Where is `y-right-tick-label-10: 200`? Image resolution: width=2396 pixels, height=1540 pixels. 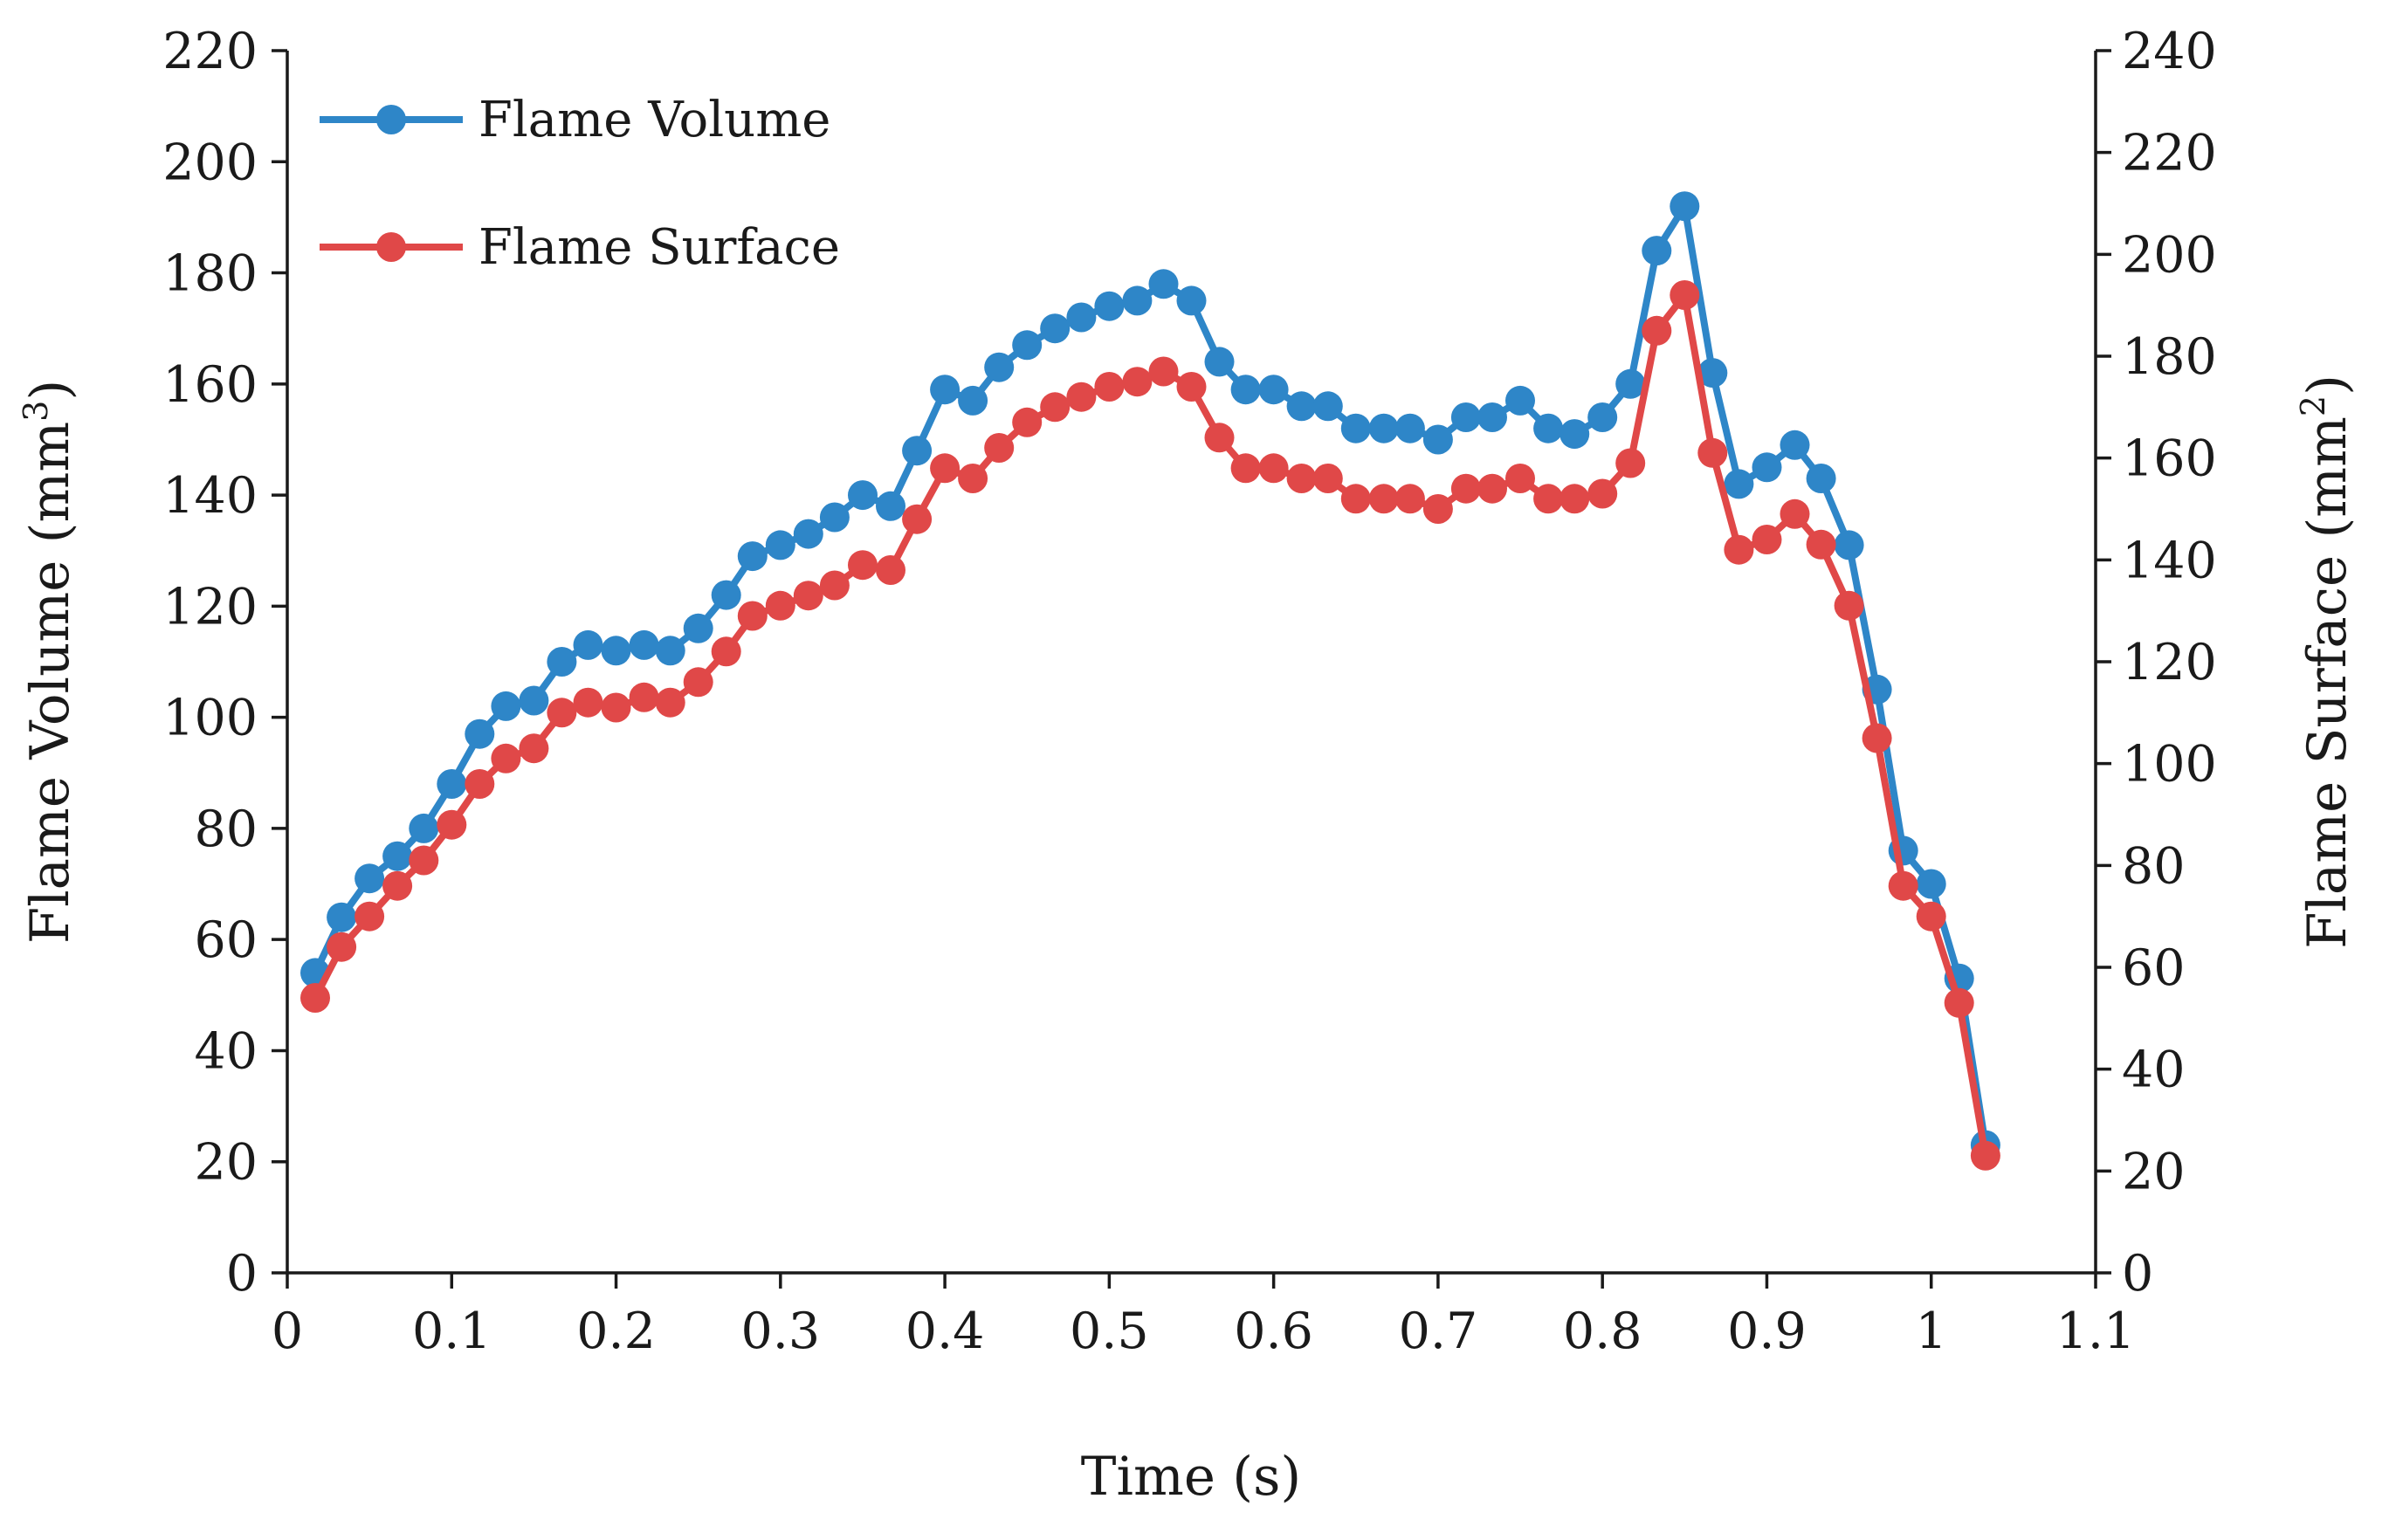
y-right-tick-label-10: 200 is located at coordinates (2169, 255).